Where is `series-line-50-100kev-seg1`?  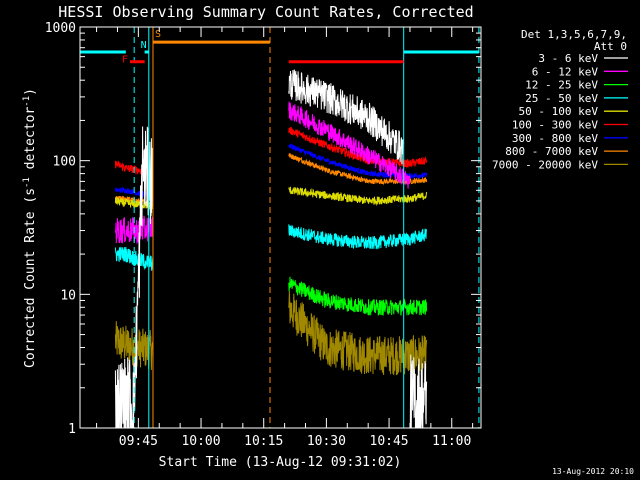 series-line-50-100kev-seg1 is located at coordinates (358, 196).